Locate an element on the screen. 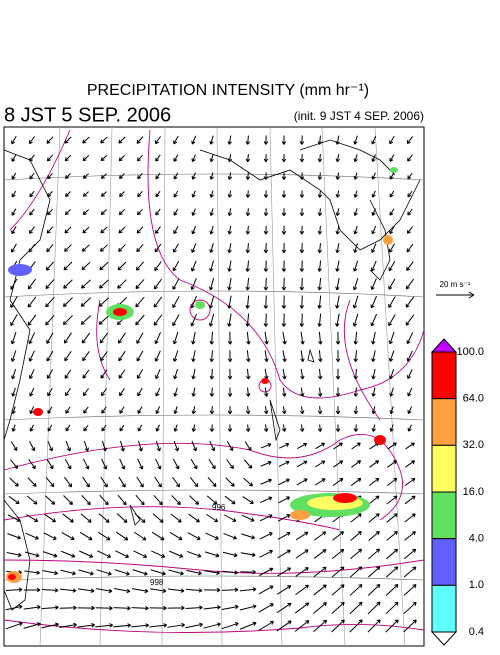 The height and width of the screenshot is (655, 500). colorbar-under is located at coordinates (444, 638).